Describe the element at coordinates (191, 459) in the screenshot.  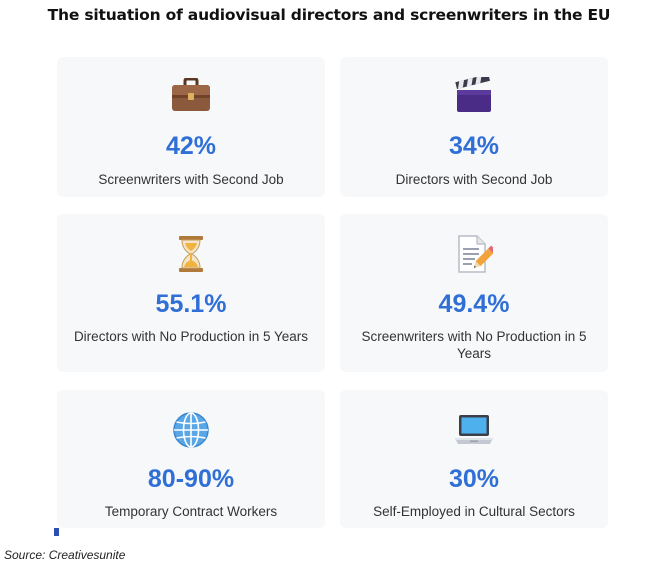
I see `stat-card-temporary-contract: 80-90% Temporary Contract Workers` at that location.